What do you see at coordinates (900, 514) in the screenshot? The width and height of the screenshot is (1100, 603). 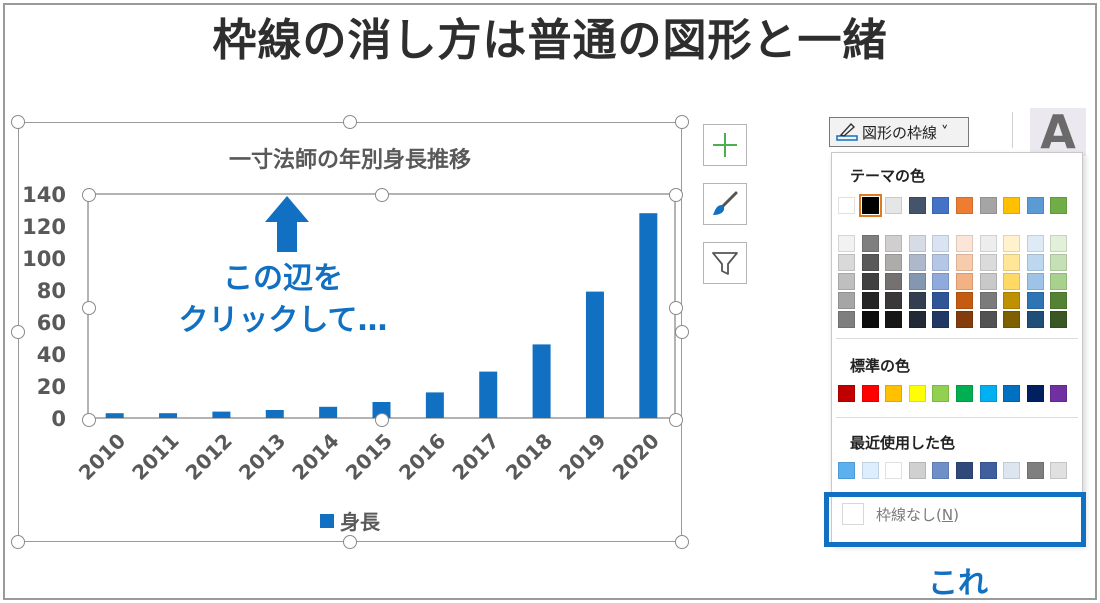 I see `no-outline-option: 枠線なし(N)` at bounding box center [900, 514].